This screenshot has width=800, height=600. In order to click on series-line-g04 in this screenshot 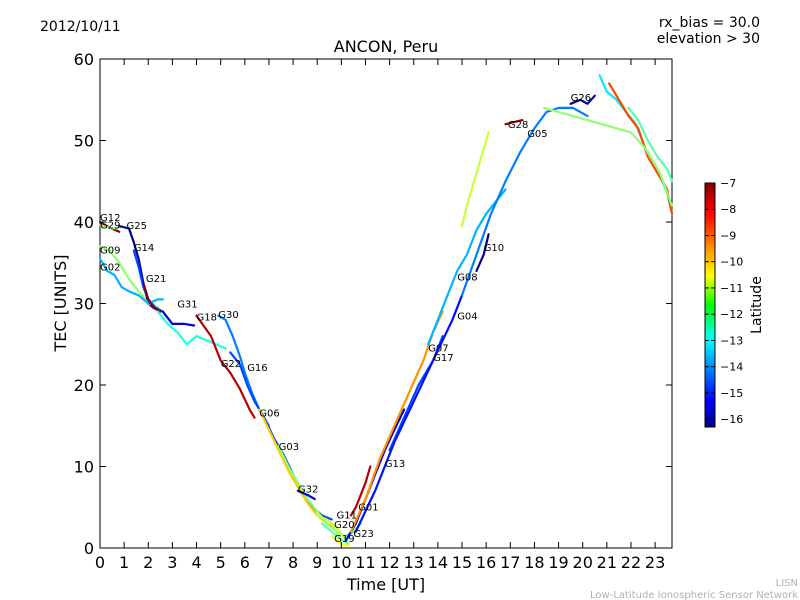, I will do `click(409, 413)`.